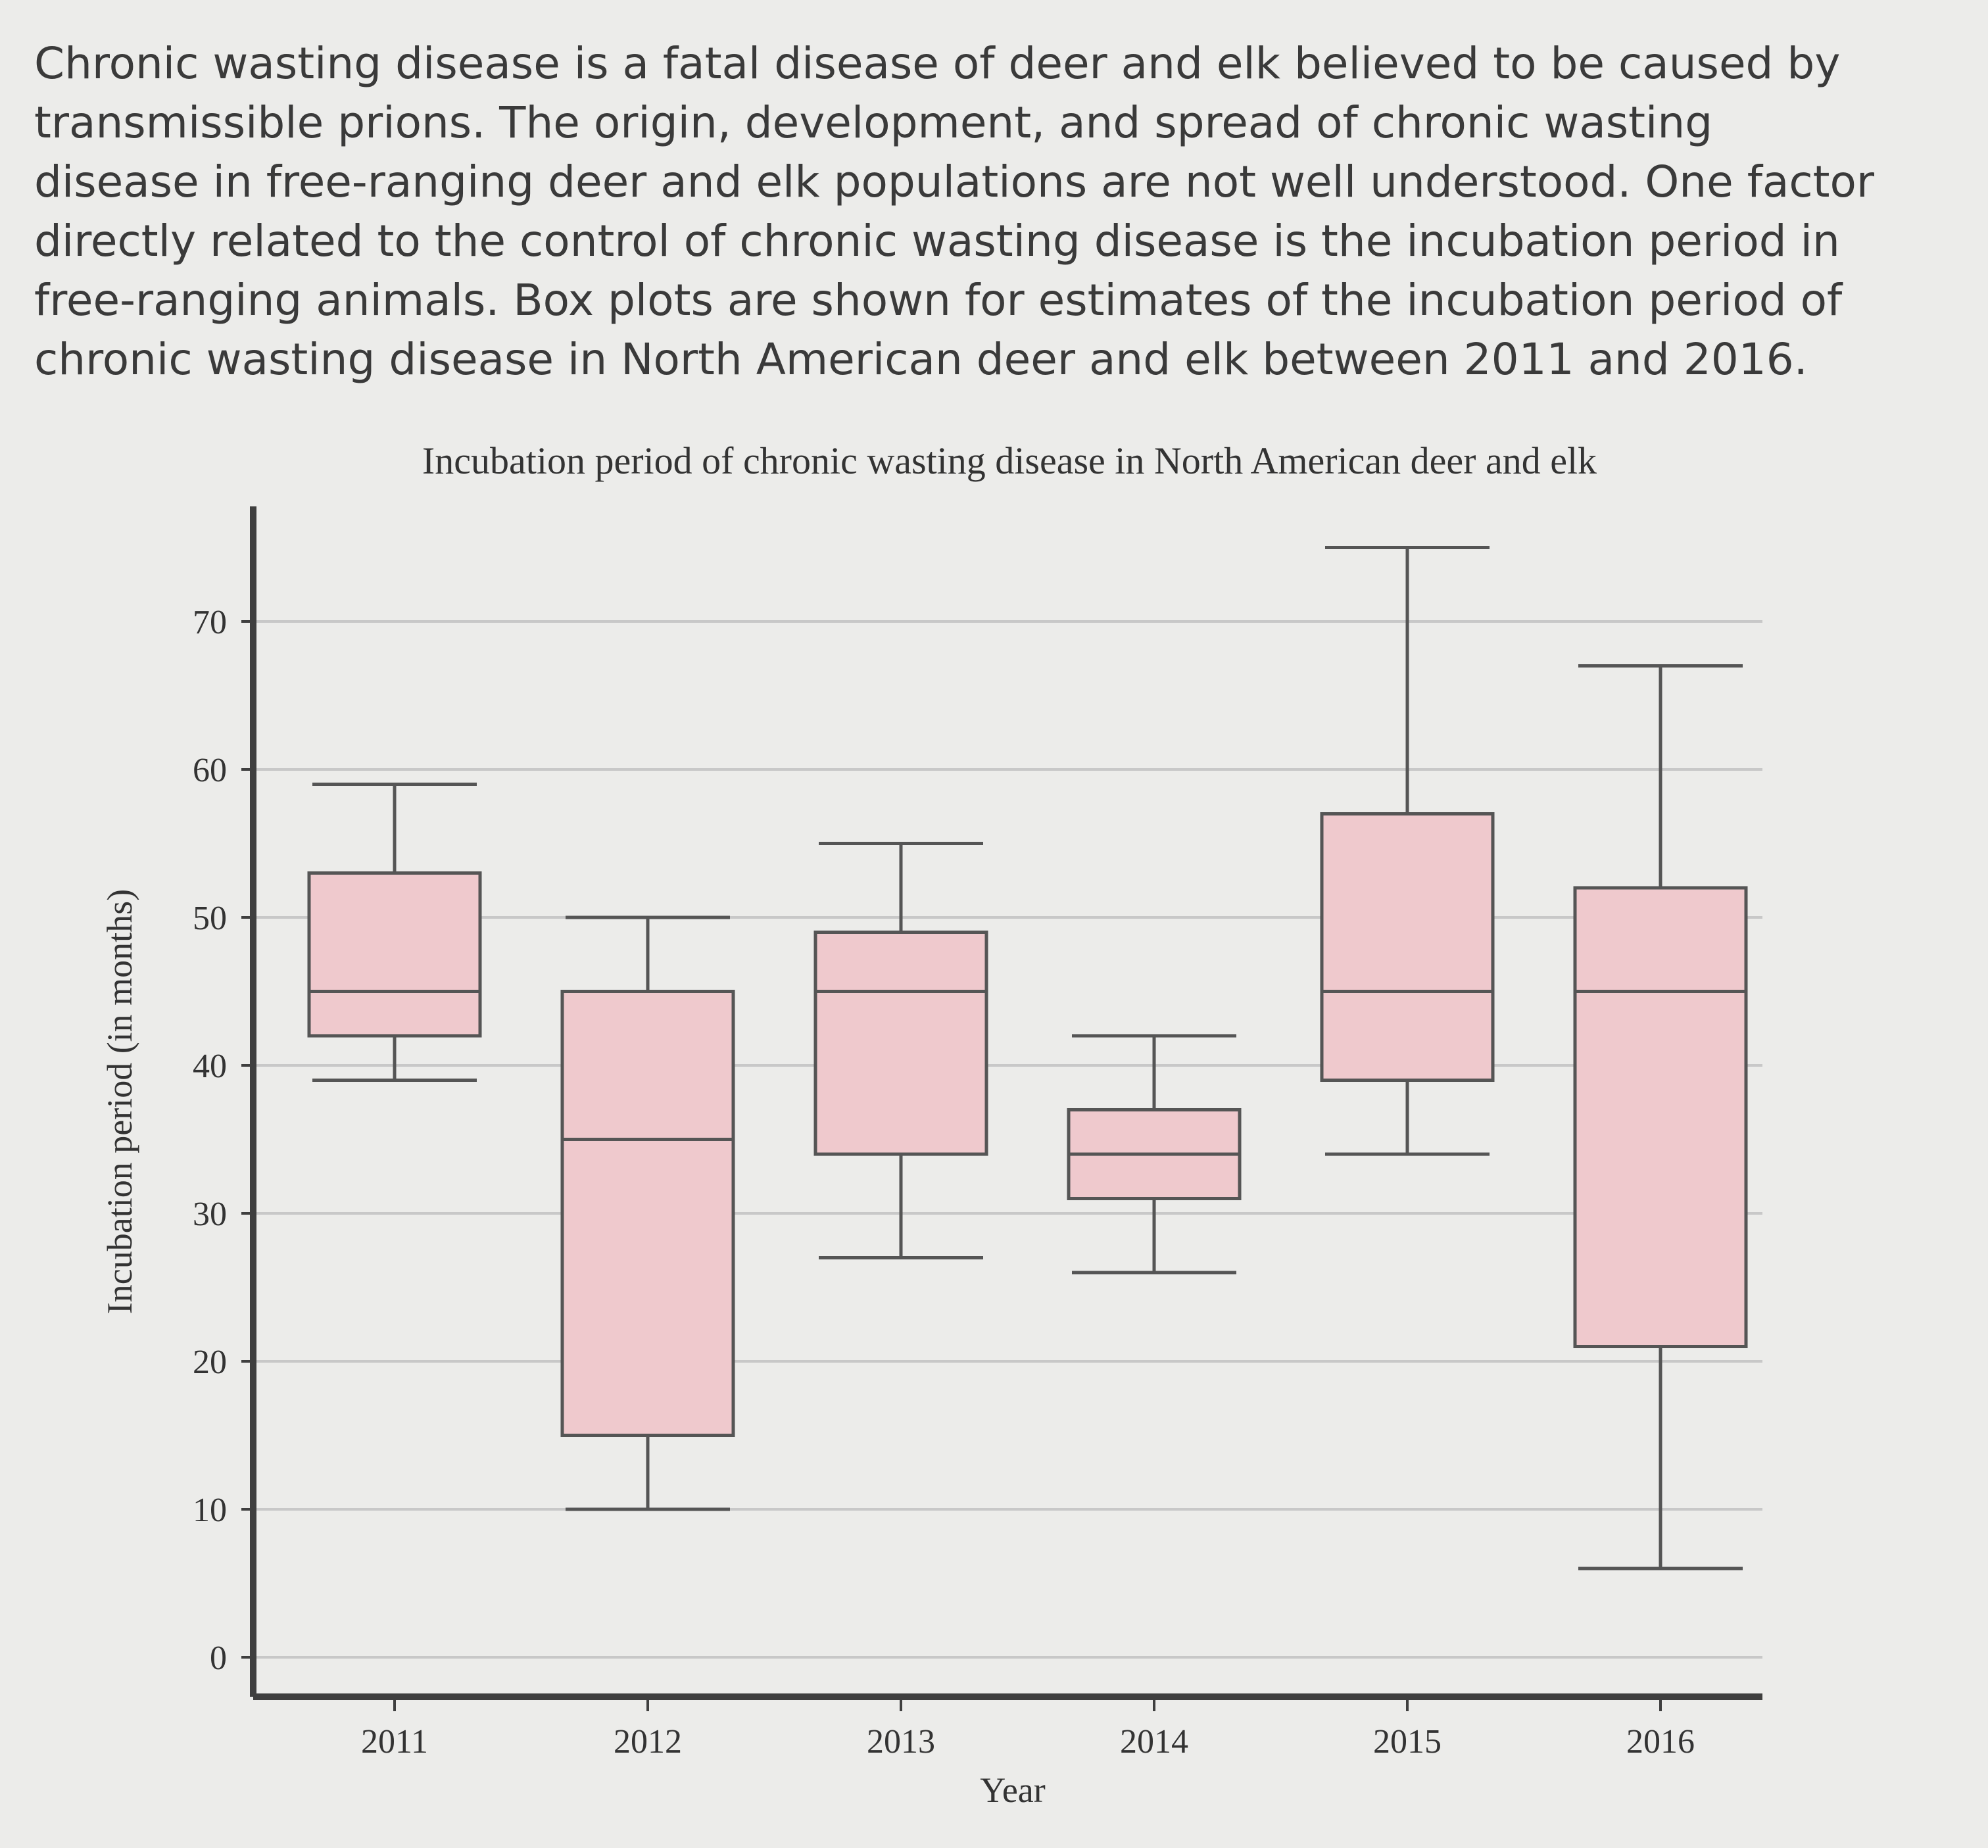 The image size is (1988, 1848). Describe the element at coordinates (901, 1742) in the screenshot. I see `x-tick-label: 2013` at that location.